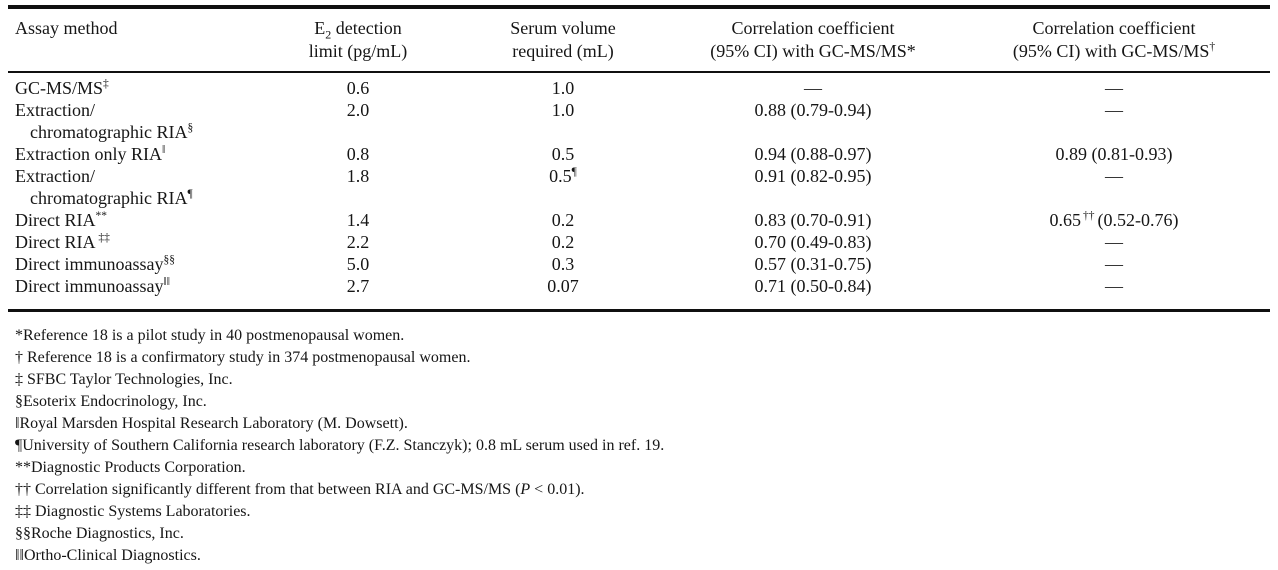 Image resolution: width=1278 pixels, height=570 pixels. I want to click on footnote: ‡‡ Diagnostic Systems Laboratories., so click(133, 511).